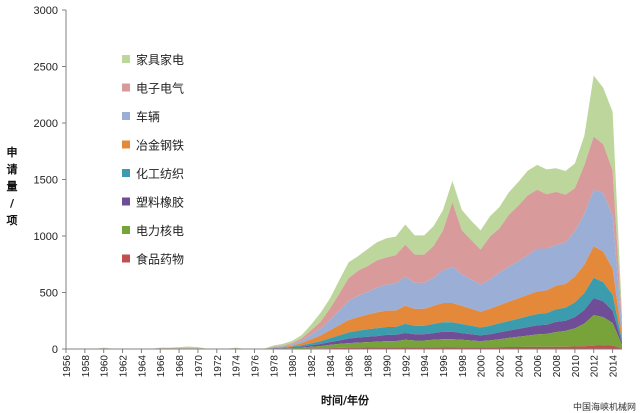  Describe the element at coordinates (538, 366) in the screenshot. I see `x-tick-label: 2006` at that location.